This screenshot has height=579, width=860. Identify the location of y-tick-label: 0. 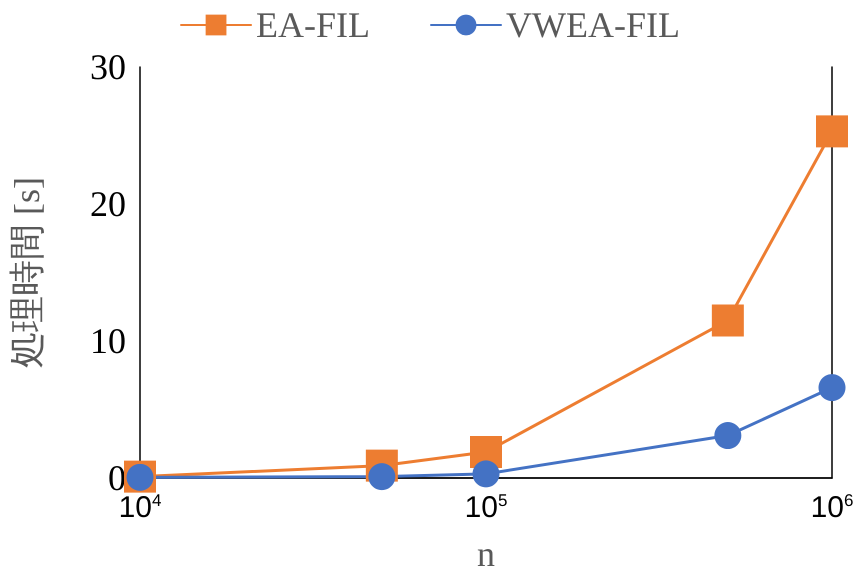
(117, 478).